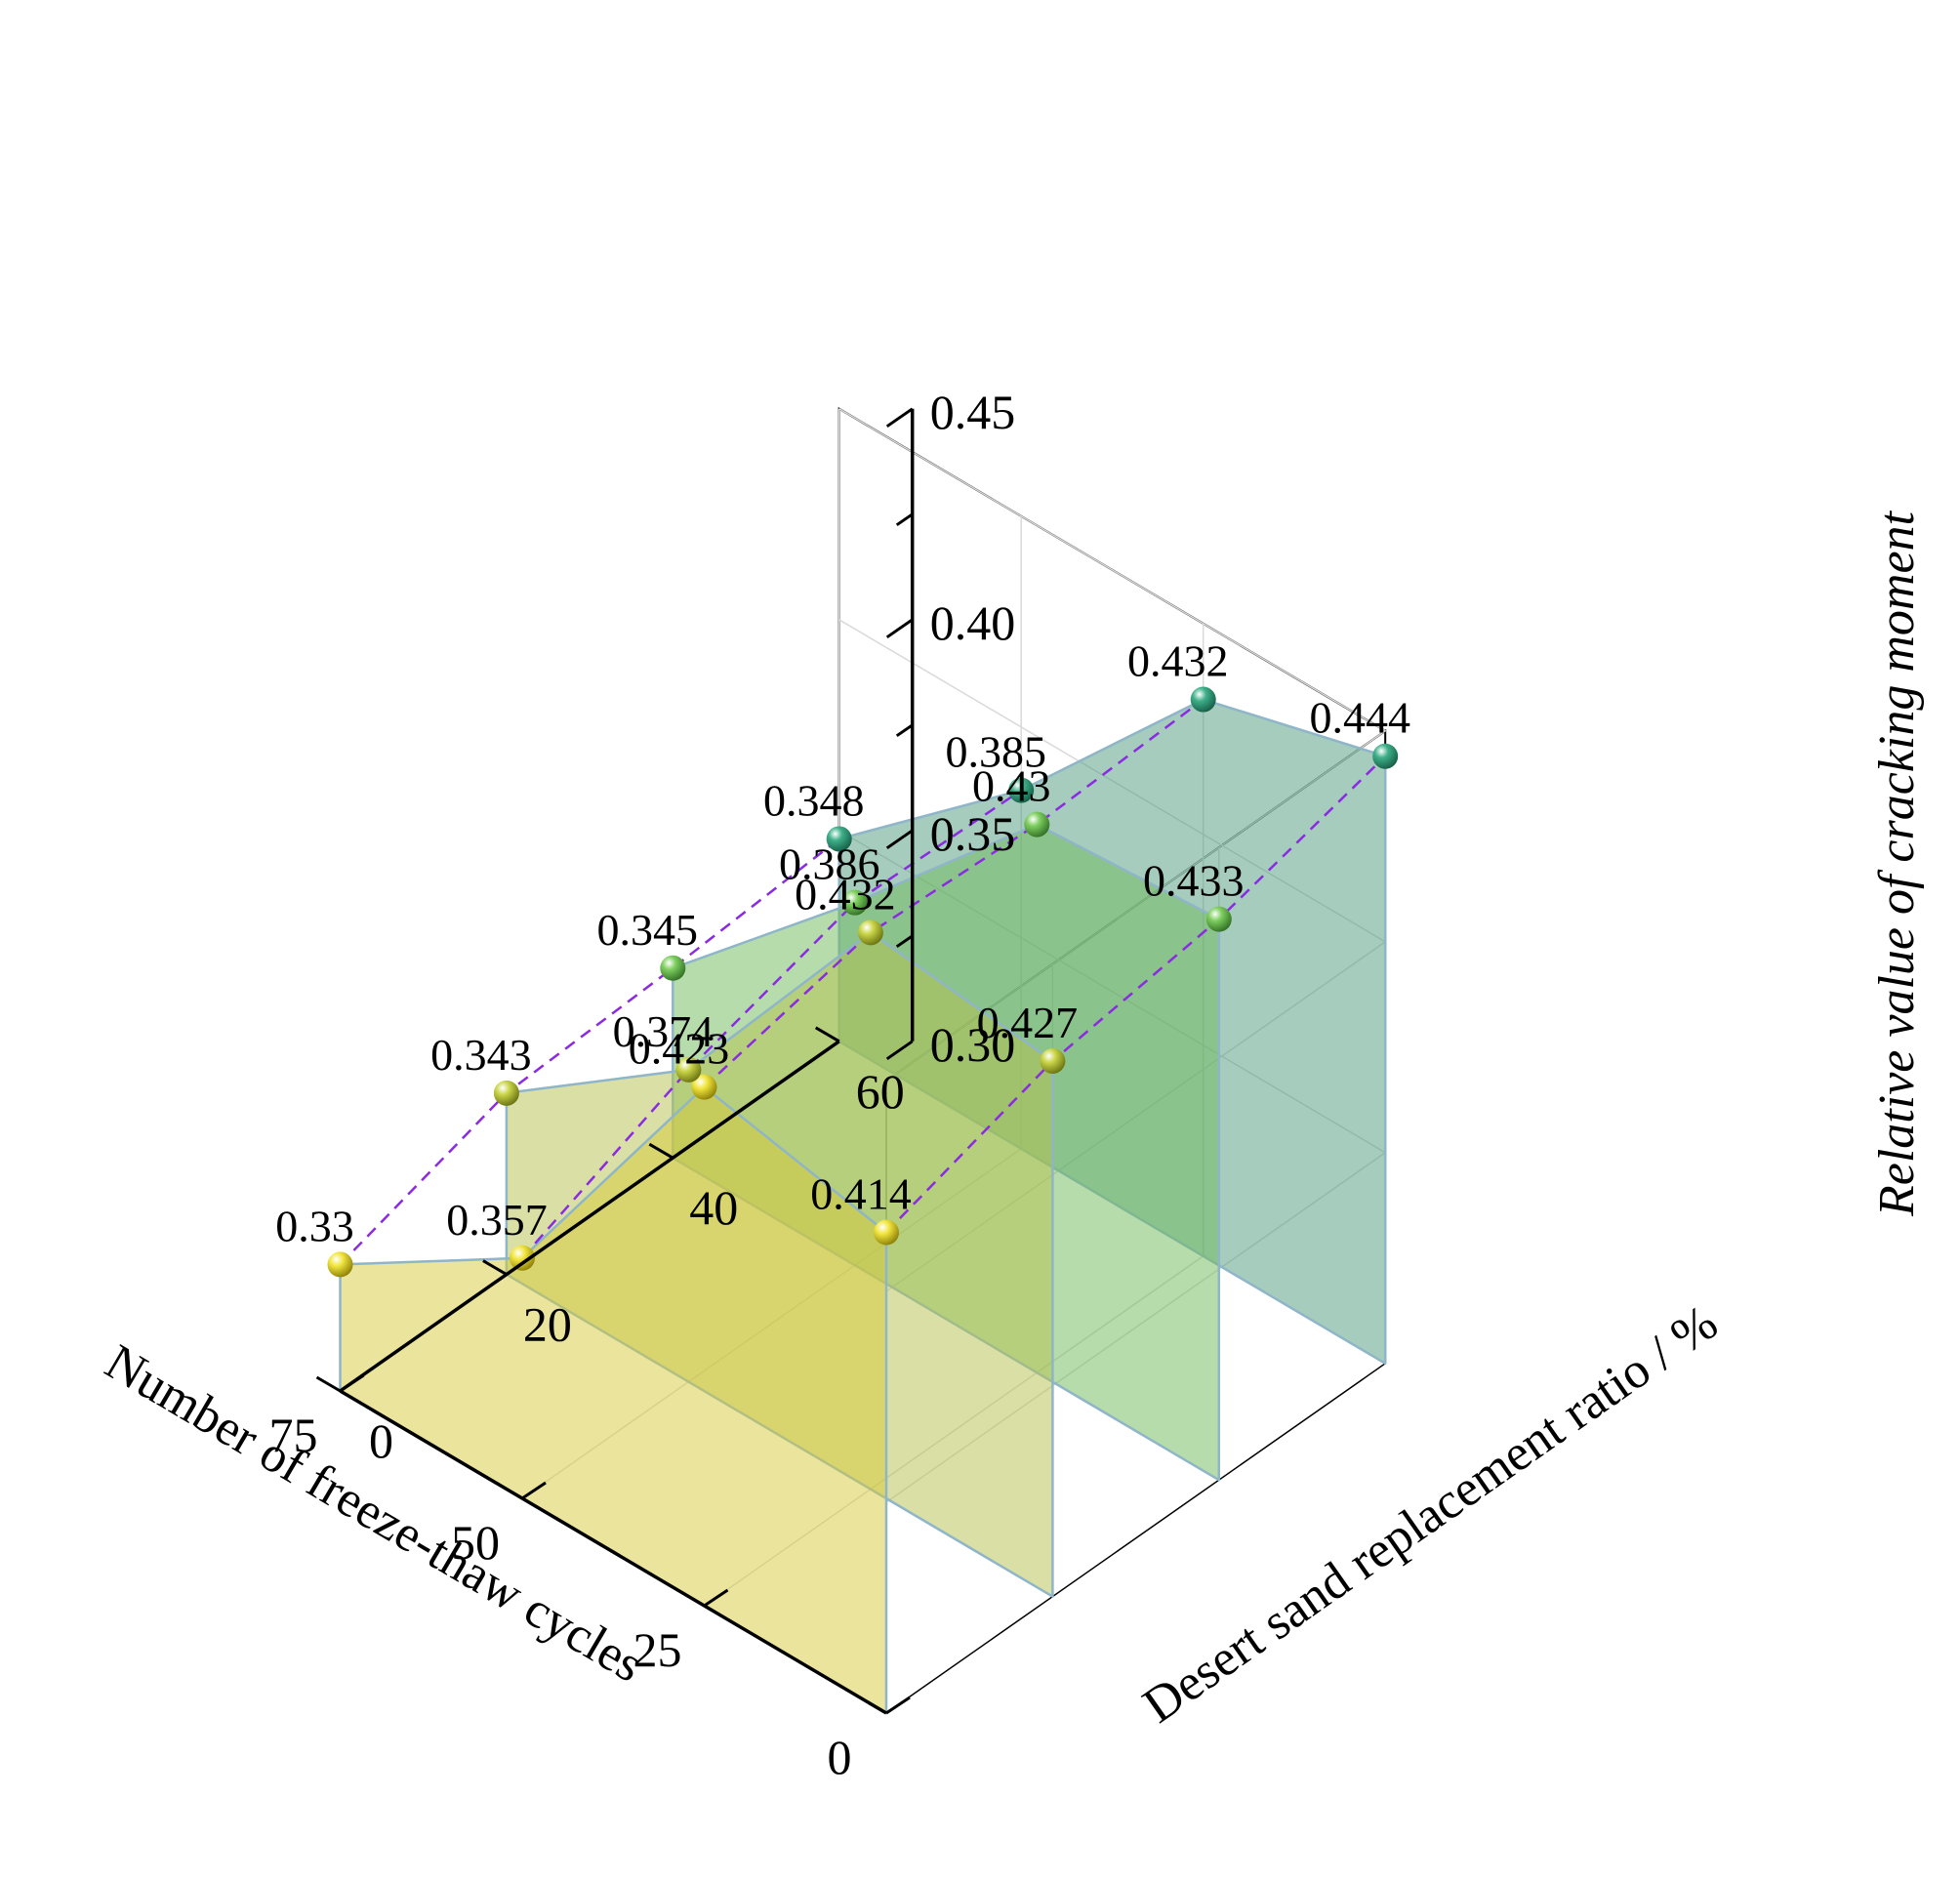 The height and width of the screenshot is (1880, 1960). Describe the element at coordinates (973, 412) in the screenshot. I see `z-tick-label-3: 0.45` at that location.